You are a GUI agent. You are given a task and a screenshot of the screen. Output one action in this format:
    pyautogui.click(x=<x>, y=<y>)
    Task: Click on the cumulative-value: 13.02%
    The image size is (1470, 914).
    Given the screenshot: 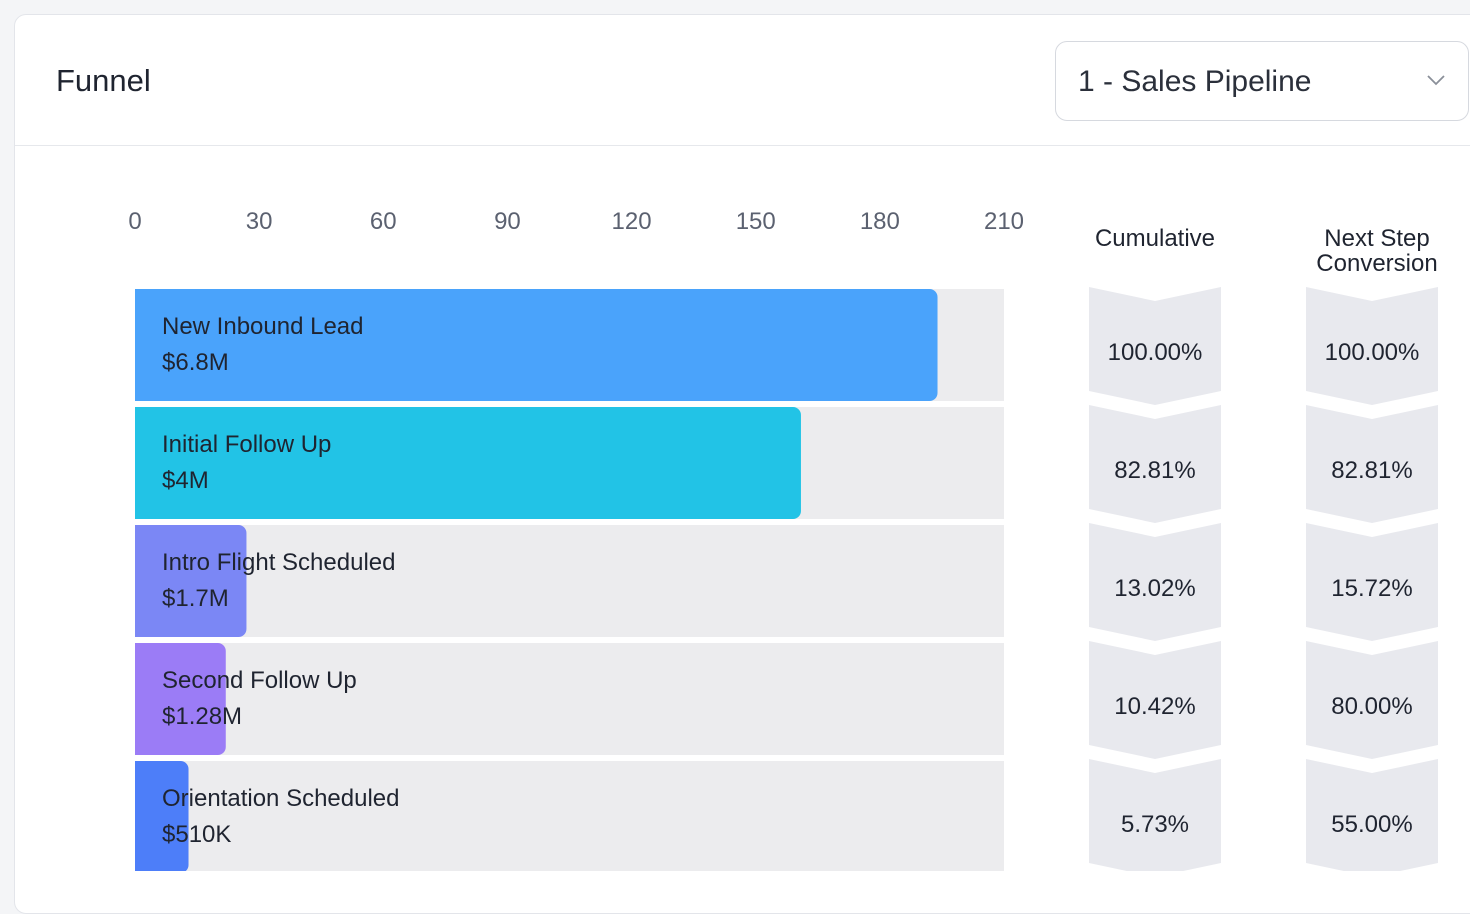 What is the action you would take?
    pyautogui.click(x=1154, y=588)
    